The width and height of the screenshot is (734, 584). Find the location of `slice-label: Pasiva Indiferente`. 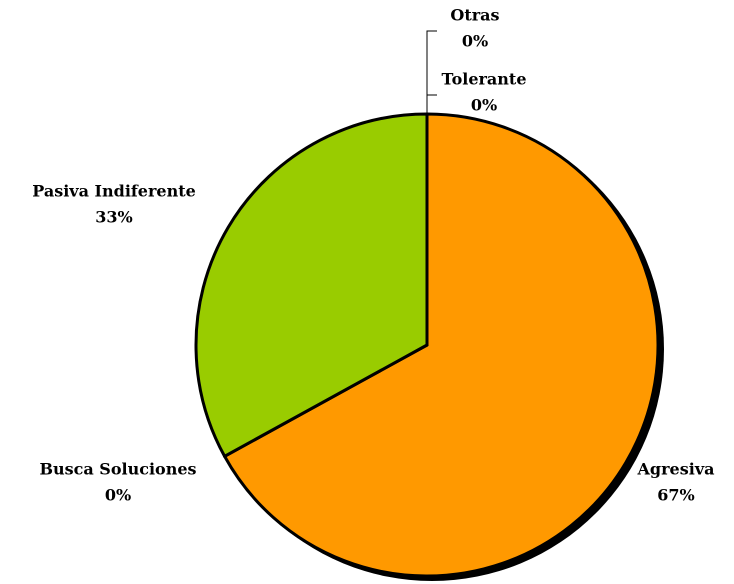

slice-label: Pasiva Indiferente is located at coordinates (114, 191).